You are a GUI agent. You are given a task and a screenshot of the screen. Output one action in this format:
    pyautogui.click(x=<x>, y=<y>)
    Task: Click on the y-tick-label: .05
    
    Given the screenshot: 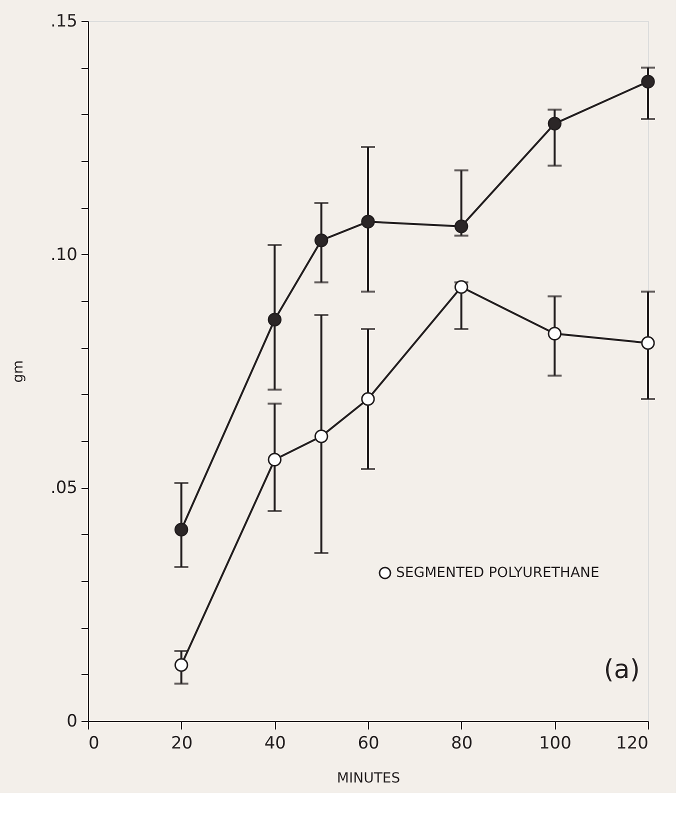 What is the action you would take?
    pyautogui.click(x=64, y=488)
    